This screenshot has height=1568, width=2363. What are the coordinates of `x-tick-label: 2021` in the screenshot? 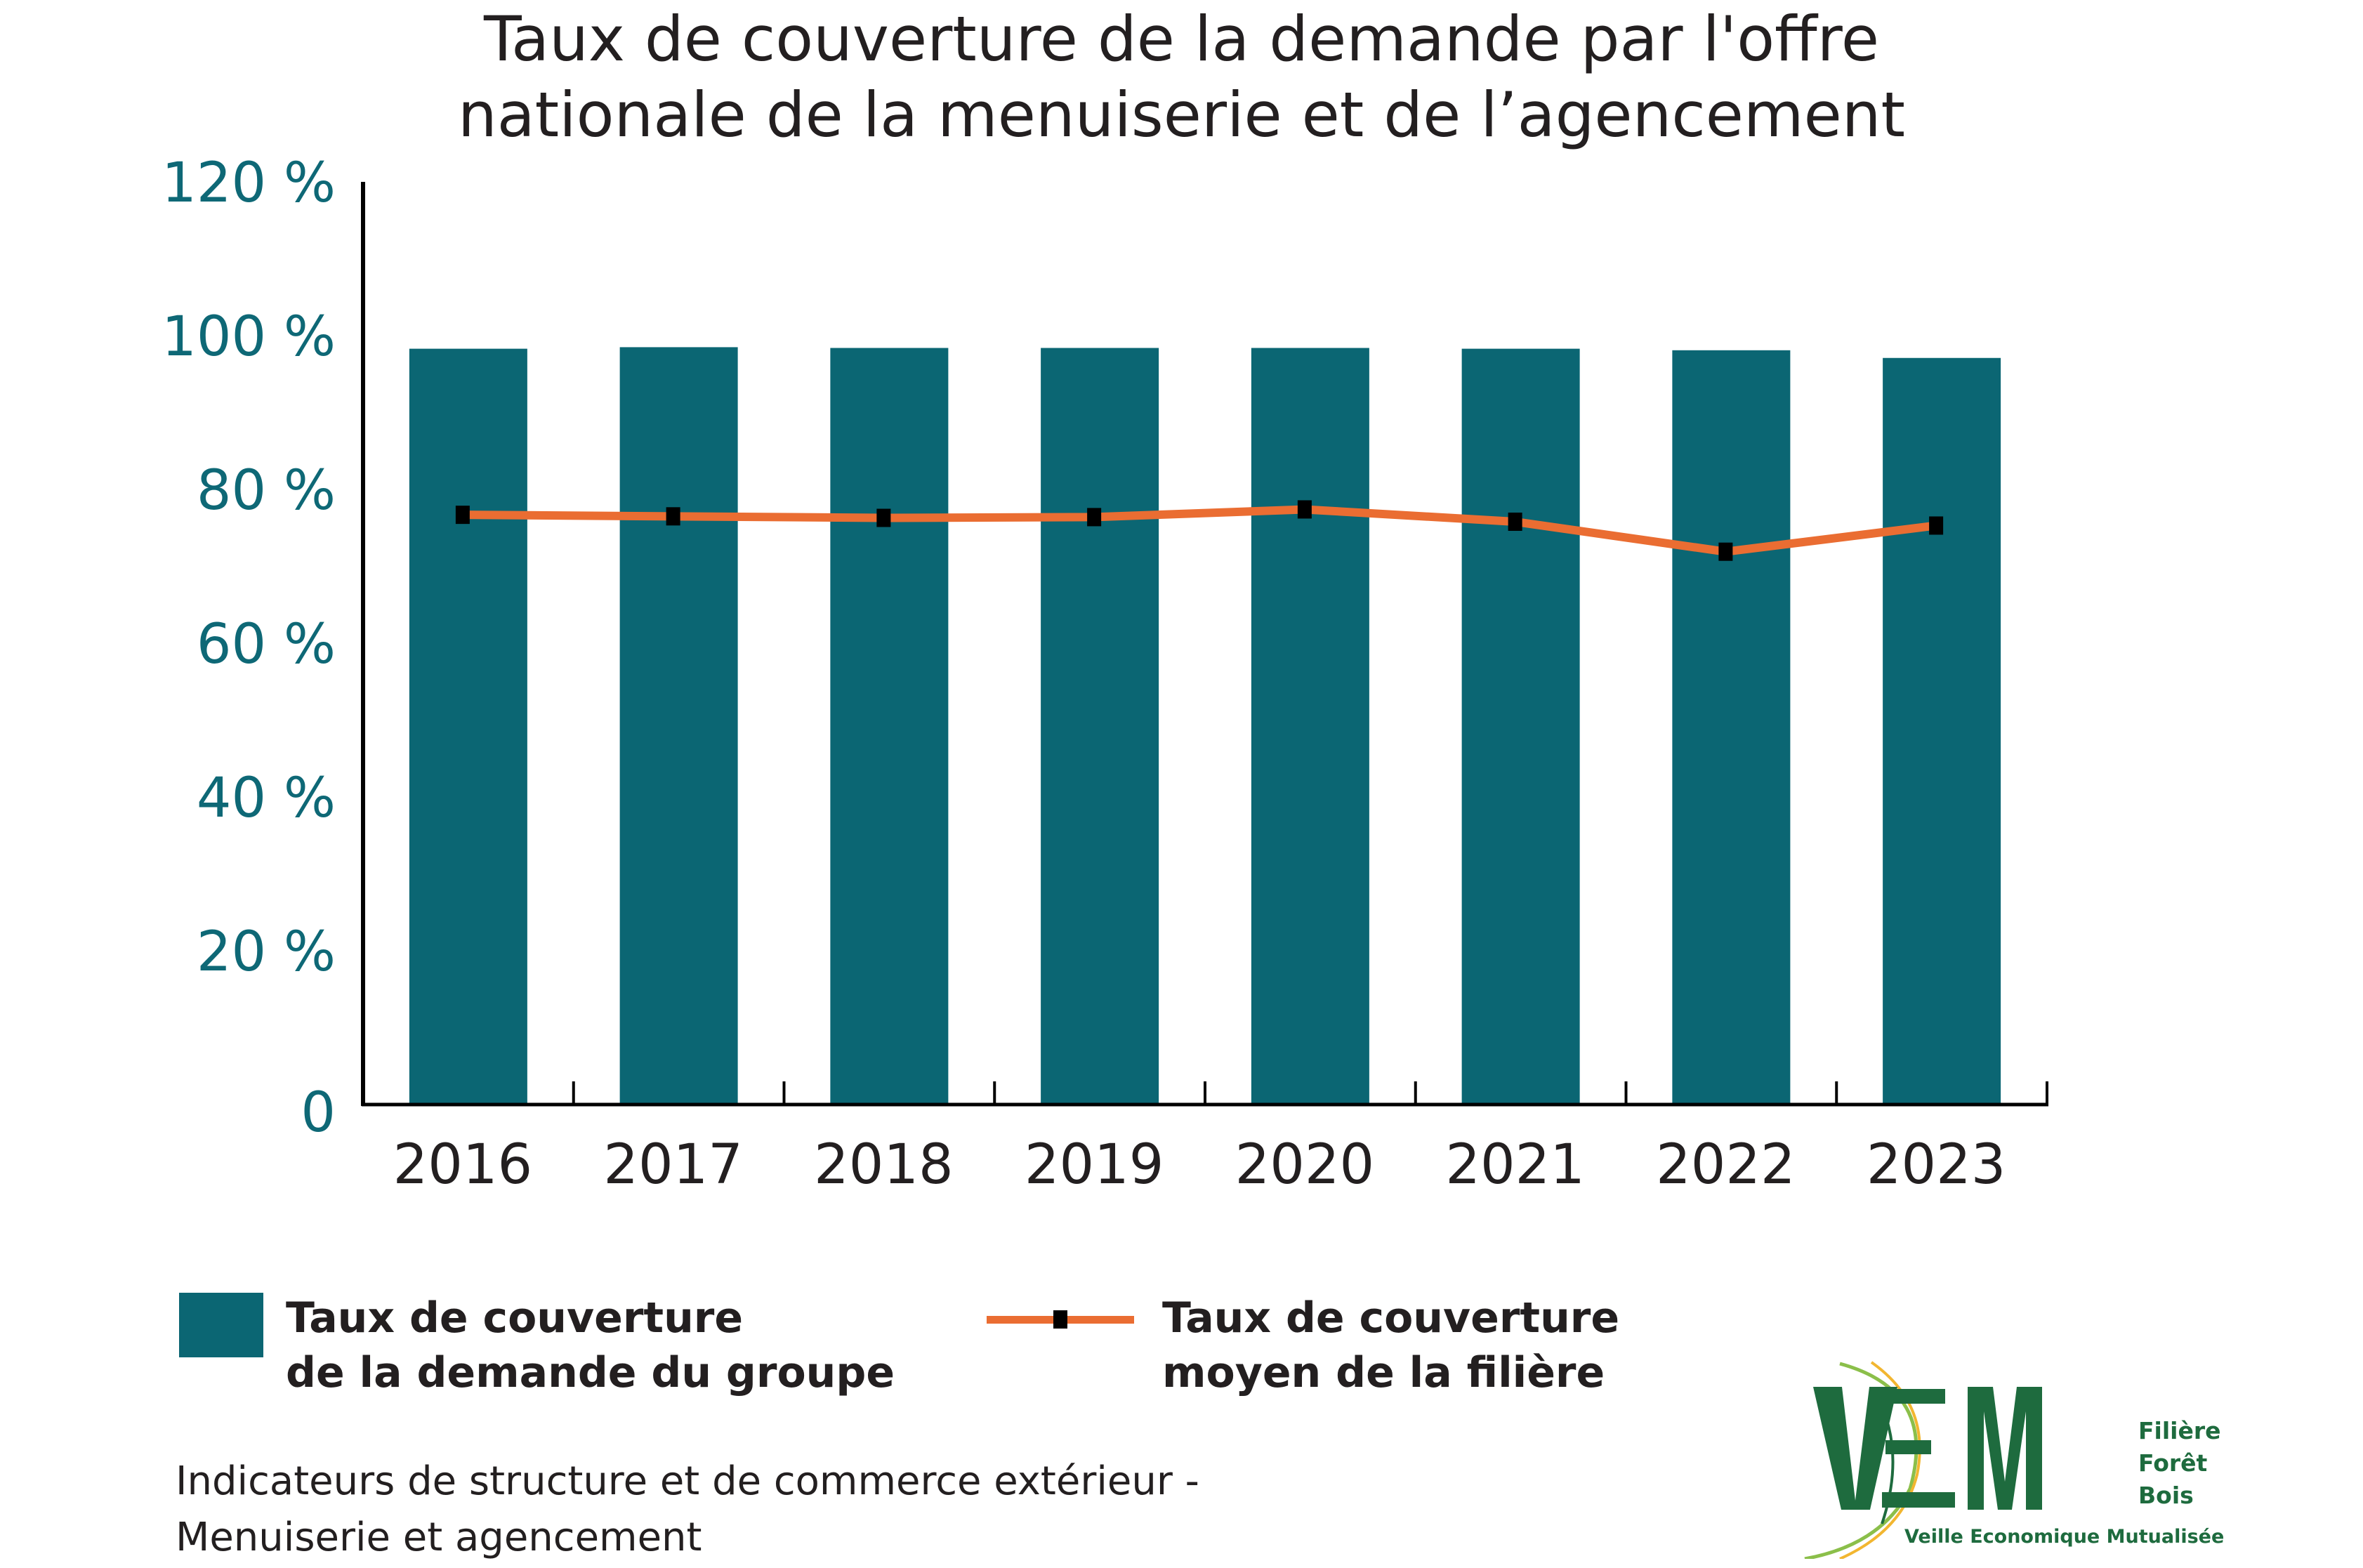 It's located at (1515, 1165).